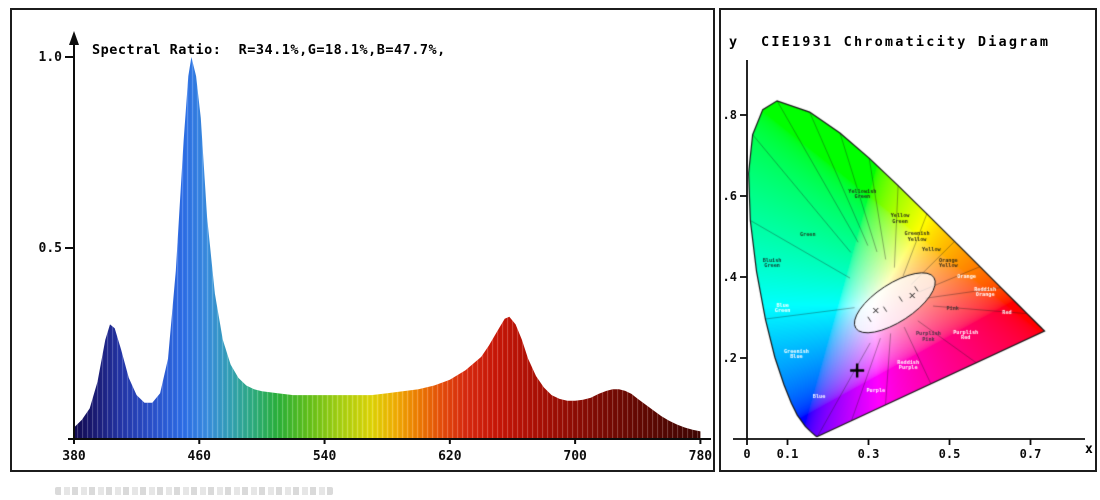  Describe the element at coordinates (788, 454) in the screenshot. I see `x-tick-label: 0.1` at that location.